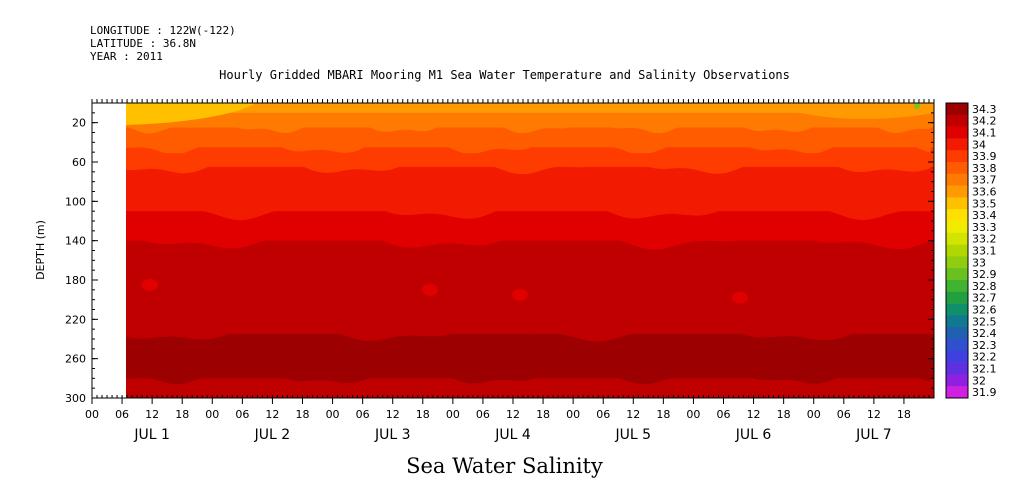 This screenshot has width=1009, height=504. What do you see at coordinates (984, 227) in the screenshot?
I see `colorbar-label: 33.3` at bounding box center [984, 227].